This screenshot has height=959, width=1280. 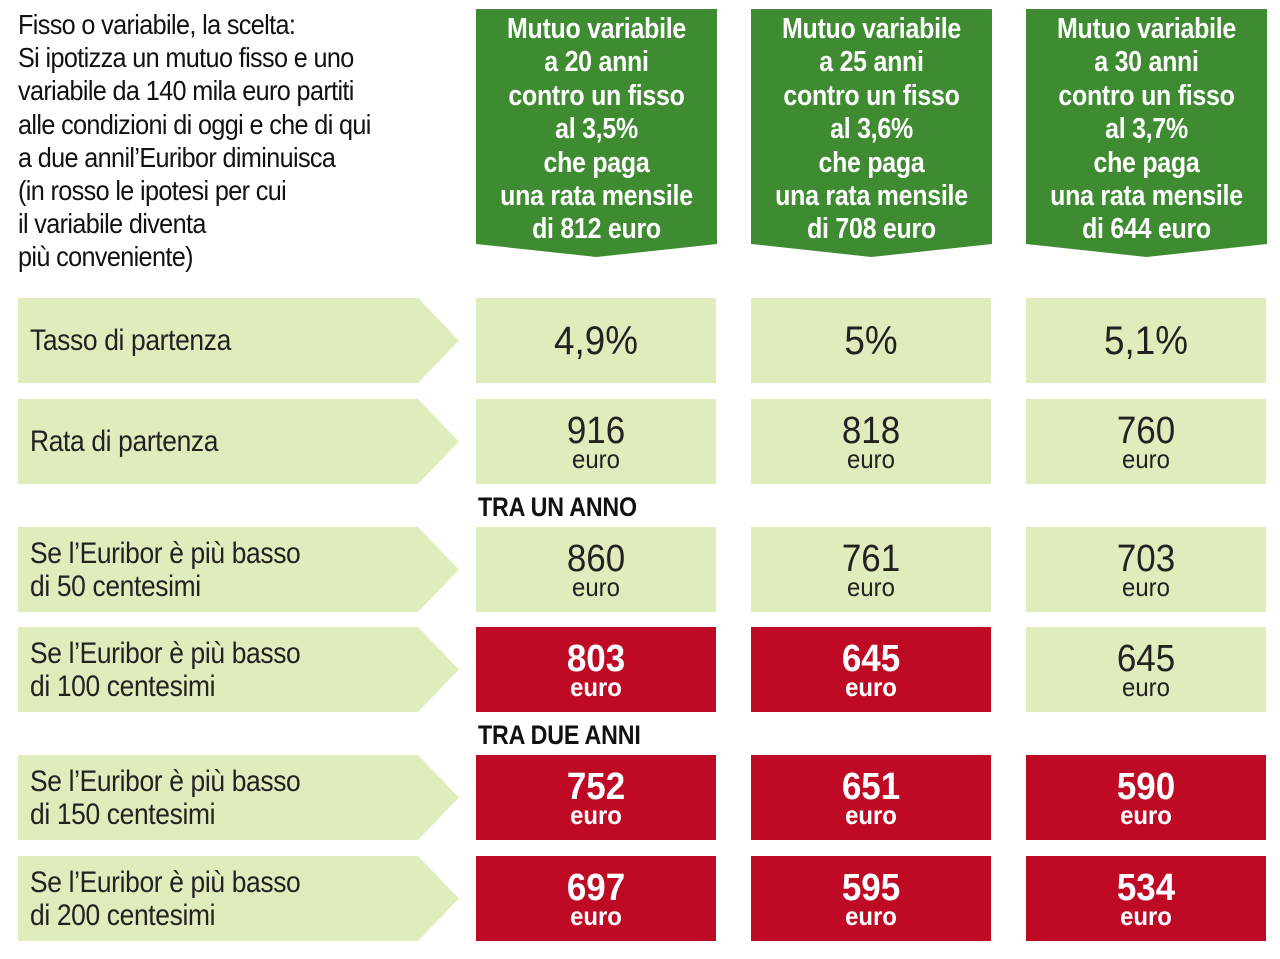 I want to click on cell-value: 5,1%, so click(x=1146, y=340).